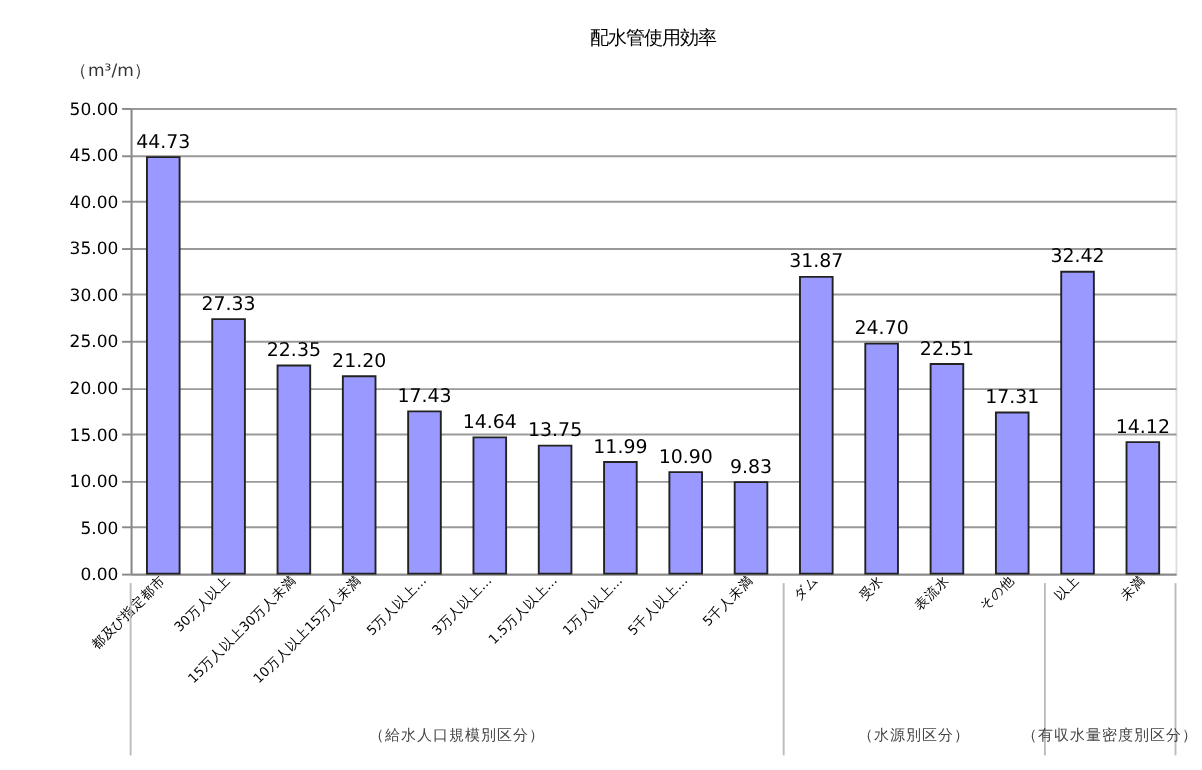  I want to click on y-tick-label: 45.00, so click(94, 157).